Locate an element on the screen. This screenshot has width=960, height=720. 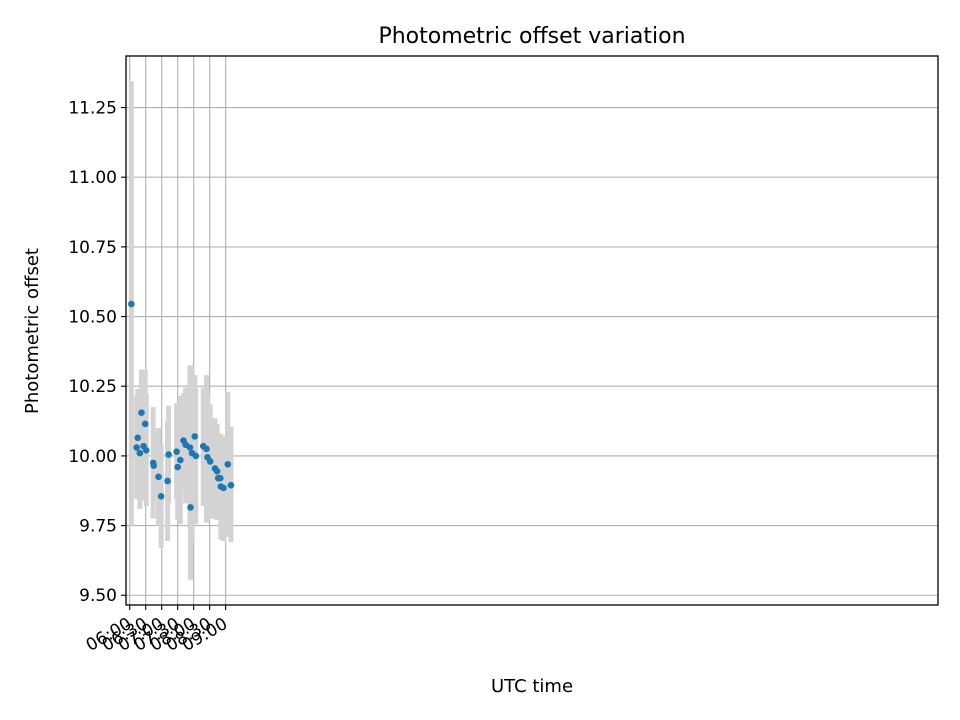
y-axis-label: Photometric offset is located at coordinates (32, 331).